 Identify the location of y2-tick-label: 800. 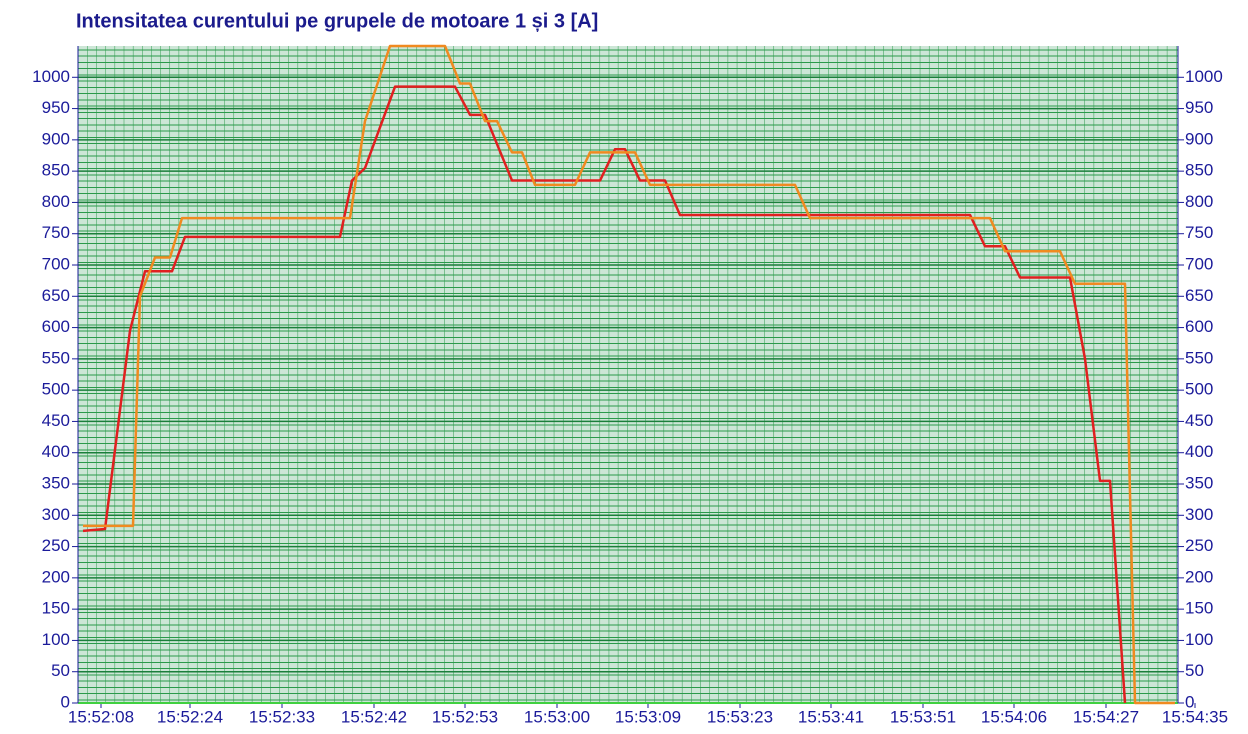
(1199, 201).